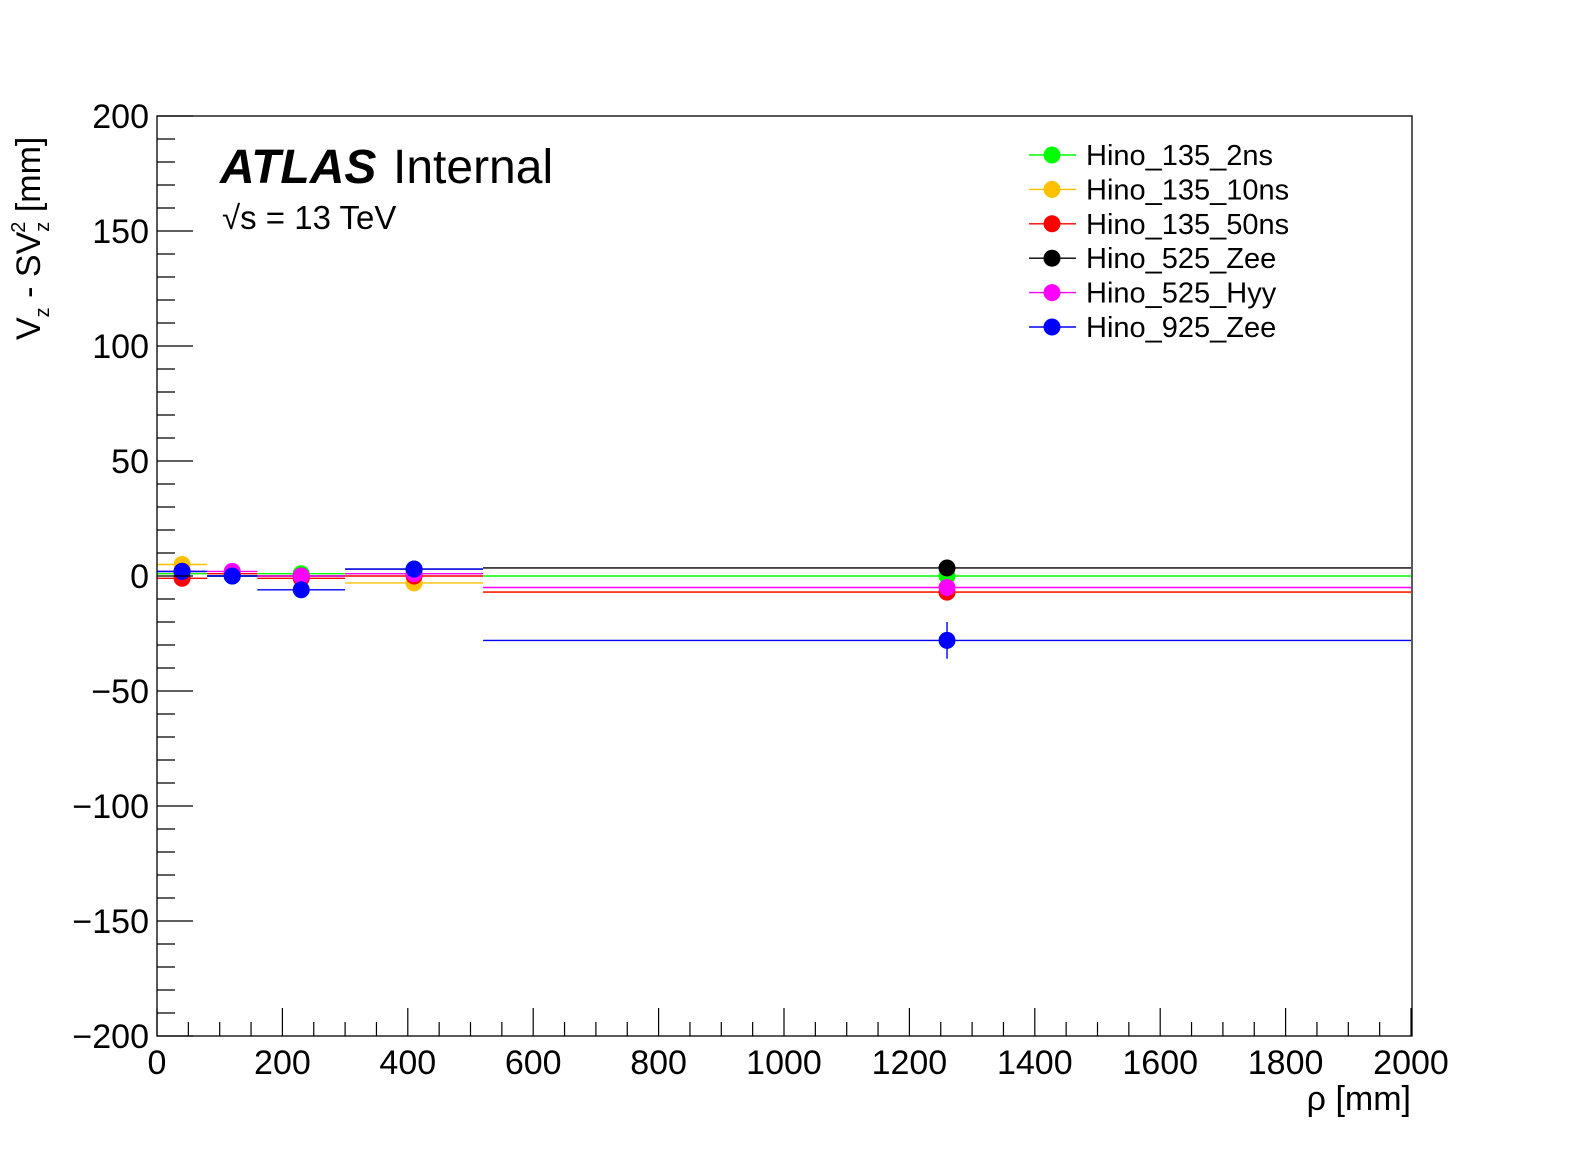 The height and width of the screenshot is (1172, 1596). I want to click on x-tick-label: 1600, so click(1160, 1063).